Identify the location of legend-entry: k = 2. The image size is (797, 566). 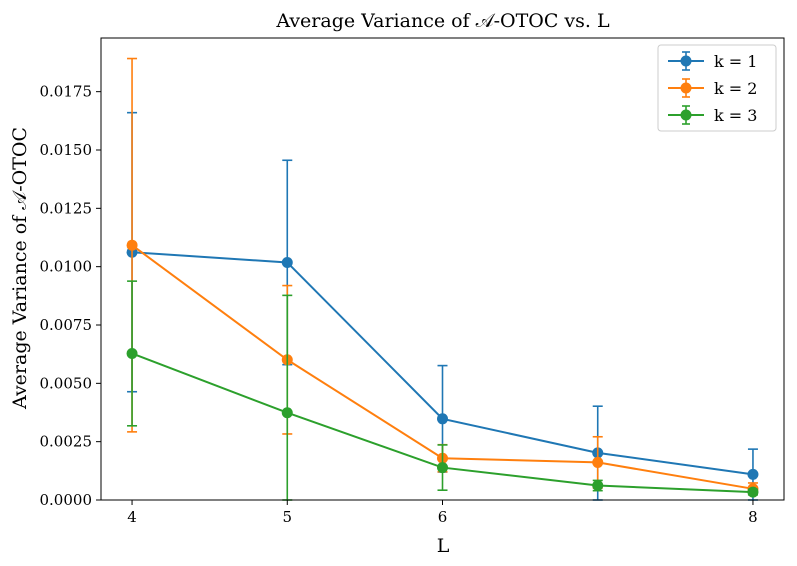
(712, 88).